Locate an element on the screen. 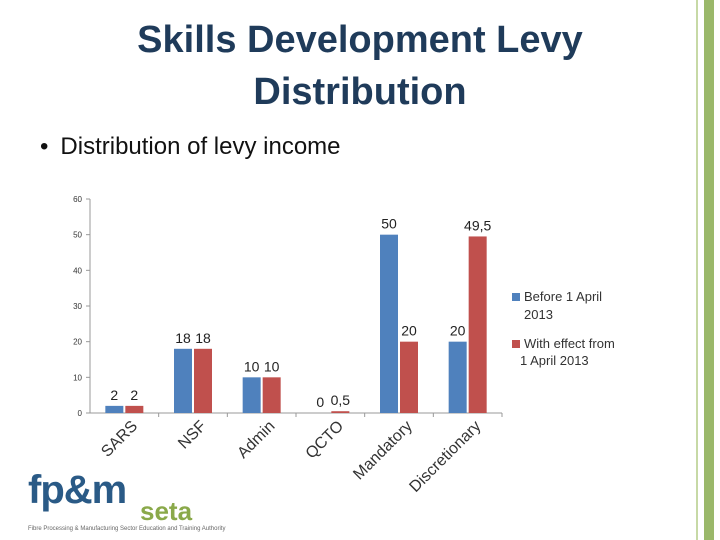 This screenshot has height=540, width=720. bar-before-sars is located at coordinates (114, 409).